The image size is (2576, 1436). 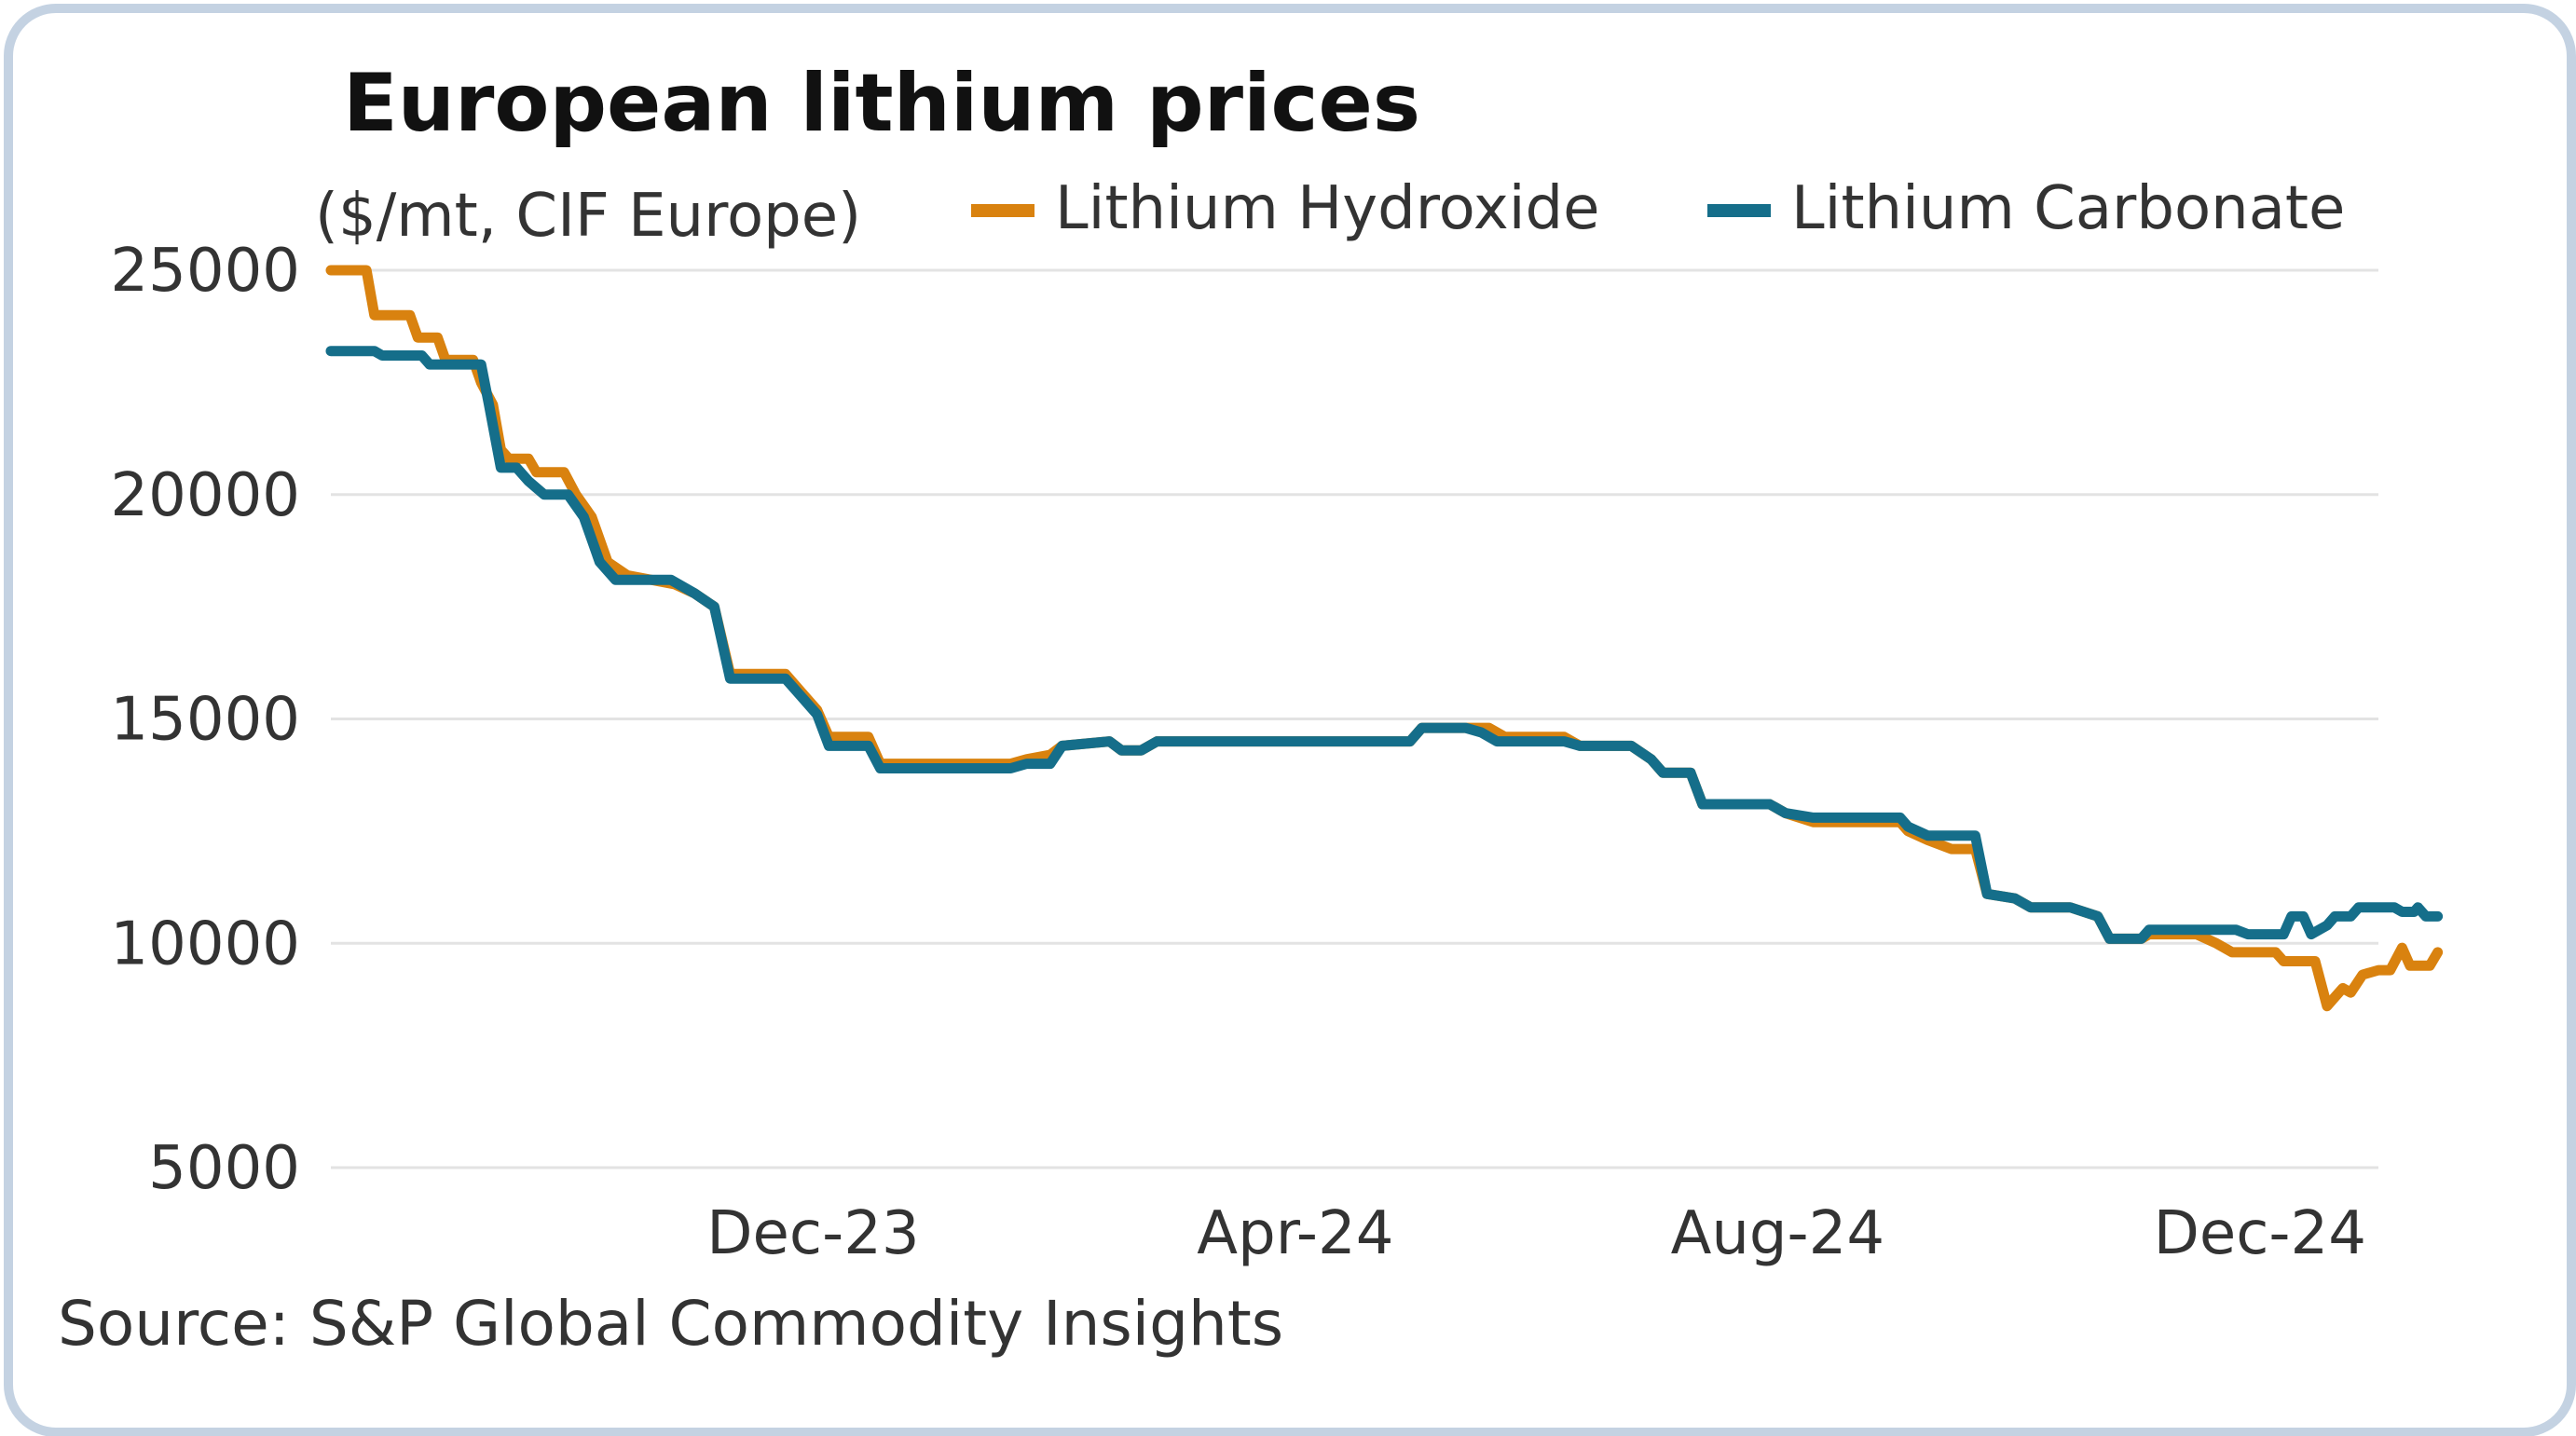 What do you see at coordinates (670, 1324) in the screenshot?
I see `source-note: Source: S&P Global Commodity Insights` at bounding box center [670, 1324].